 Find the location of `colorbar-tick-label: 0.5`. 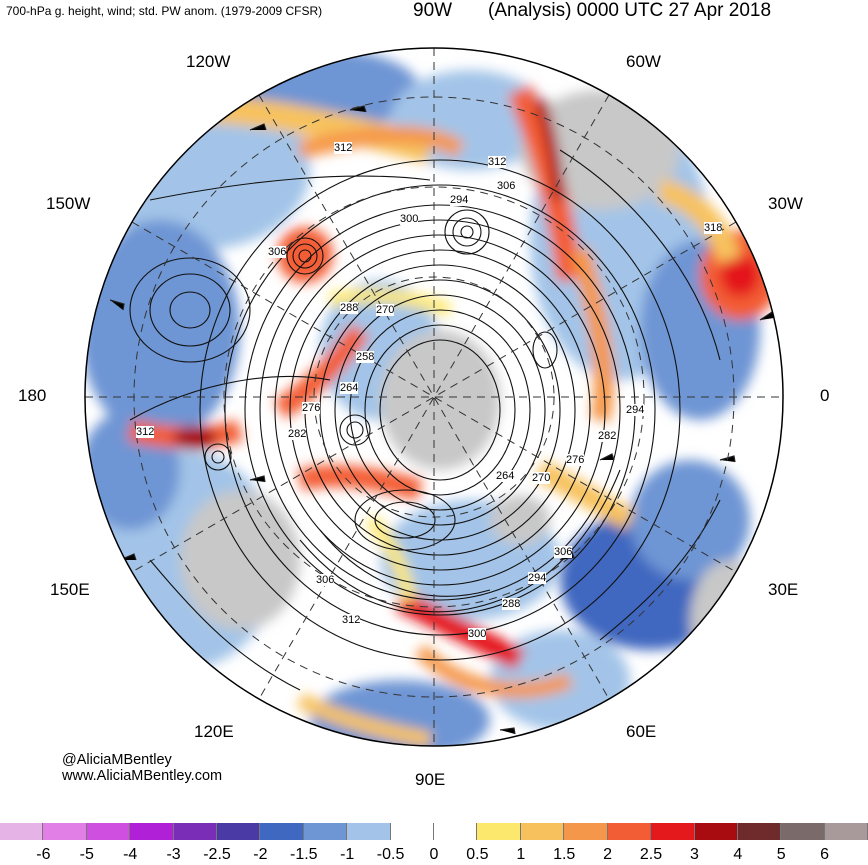

colorbar-tick-label: 0.5 is located at coordinates (477, 854).